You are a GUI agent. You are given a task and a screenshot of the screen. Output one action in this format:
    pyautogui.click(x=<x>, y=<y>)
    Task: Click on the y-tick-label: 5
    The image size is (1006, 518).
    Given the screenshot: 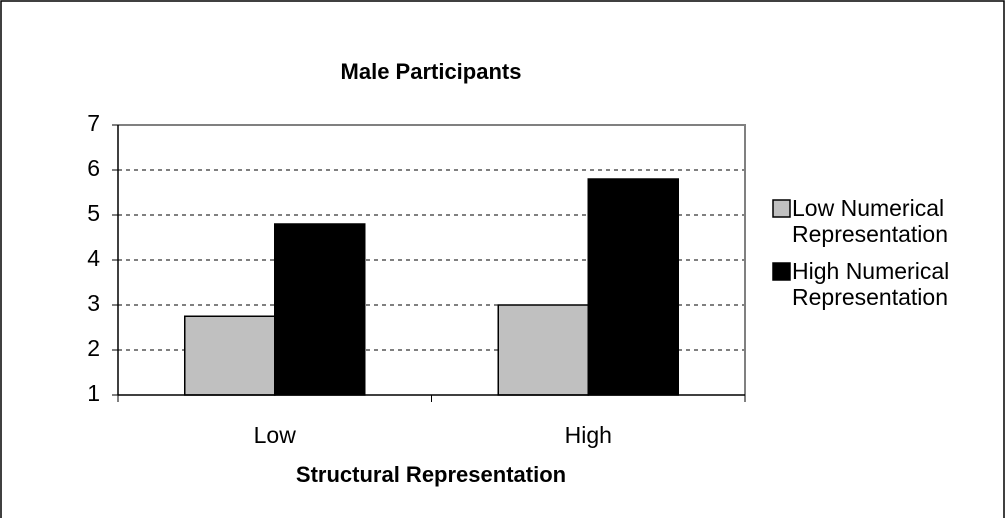 What is the action you would take?
    pyautogui.click(x=93, y=213)
    